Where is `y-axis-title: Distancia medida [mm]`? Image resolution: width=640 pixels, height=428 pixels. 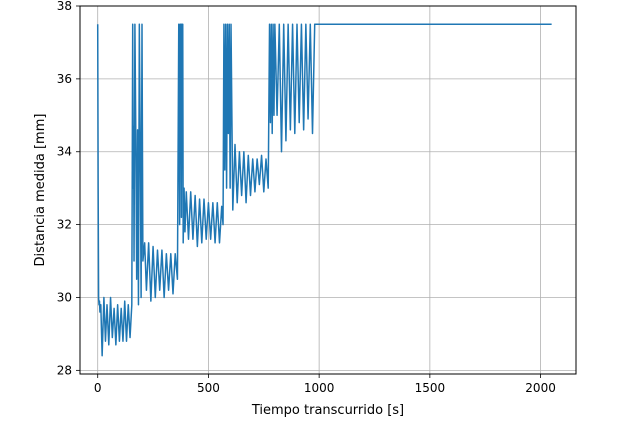 y-axis-title: Distancia medida [mm] is located at coordinates (40, 190).